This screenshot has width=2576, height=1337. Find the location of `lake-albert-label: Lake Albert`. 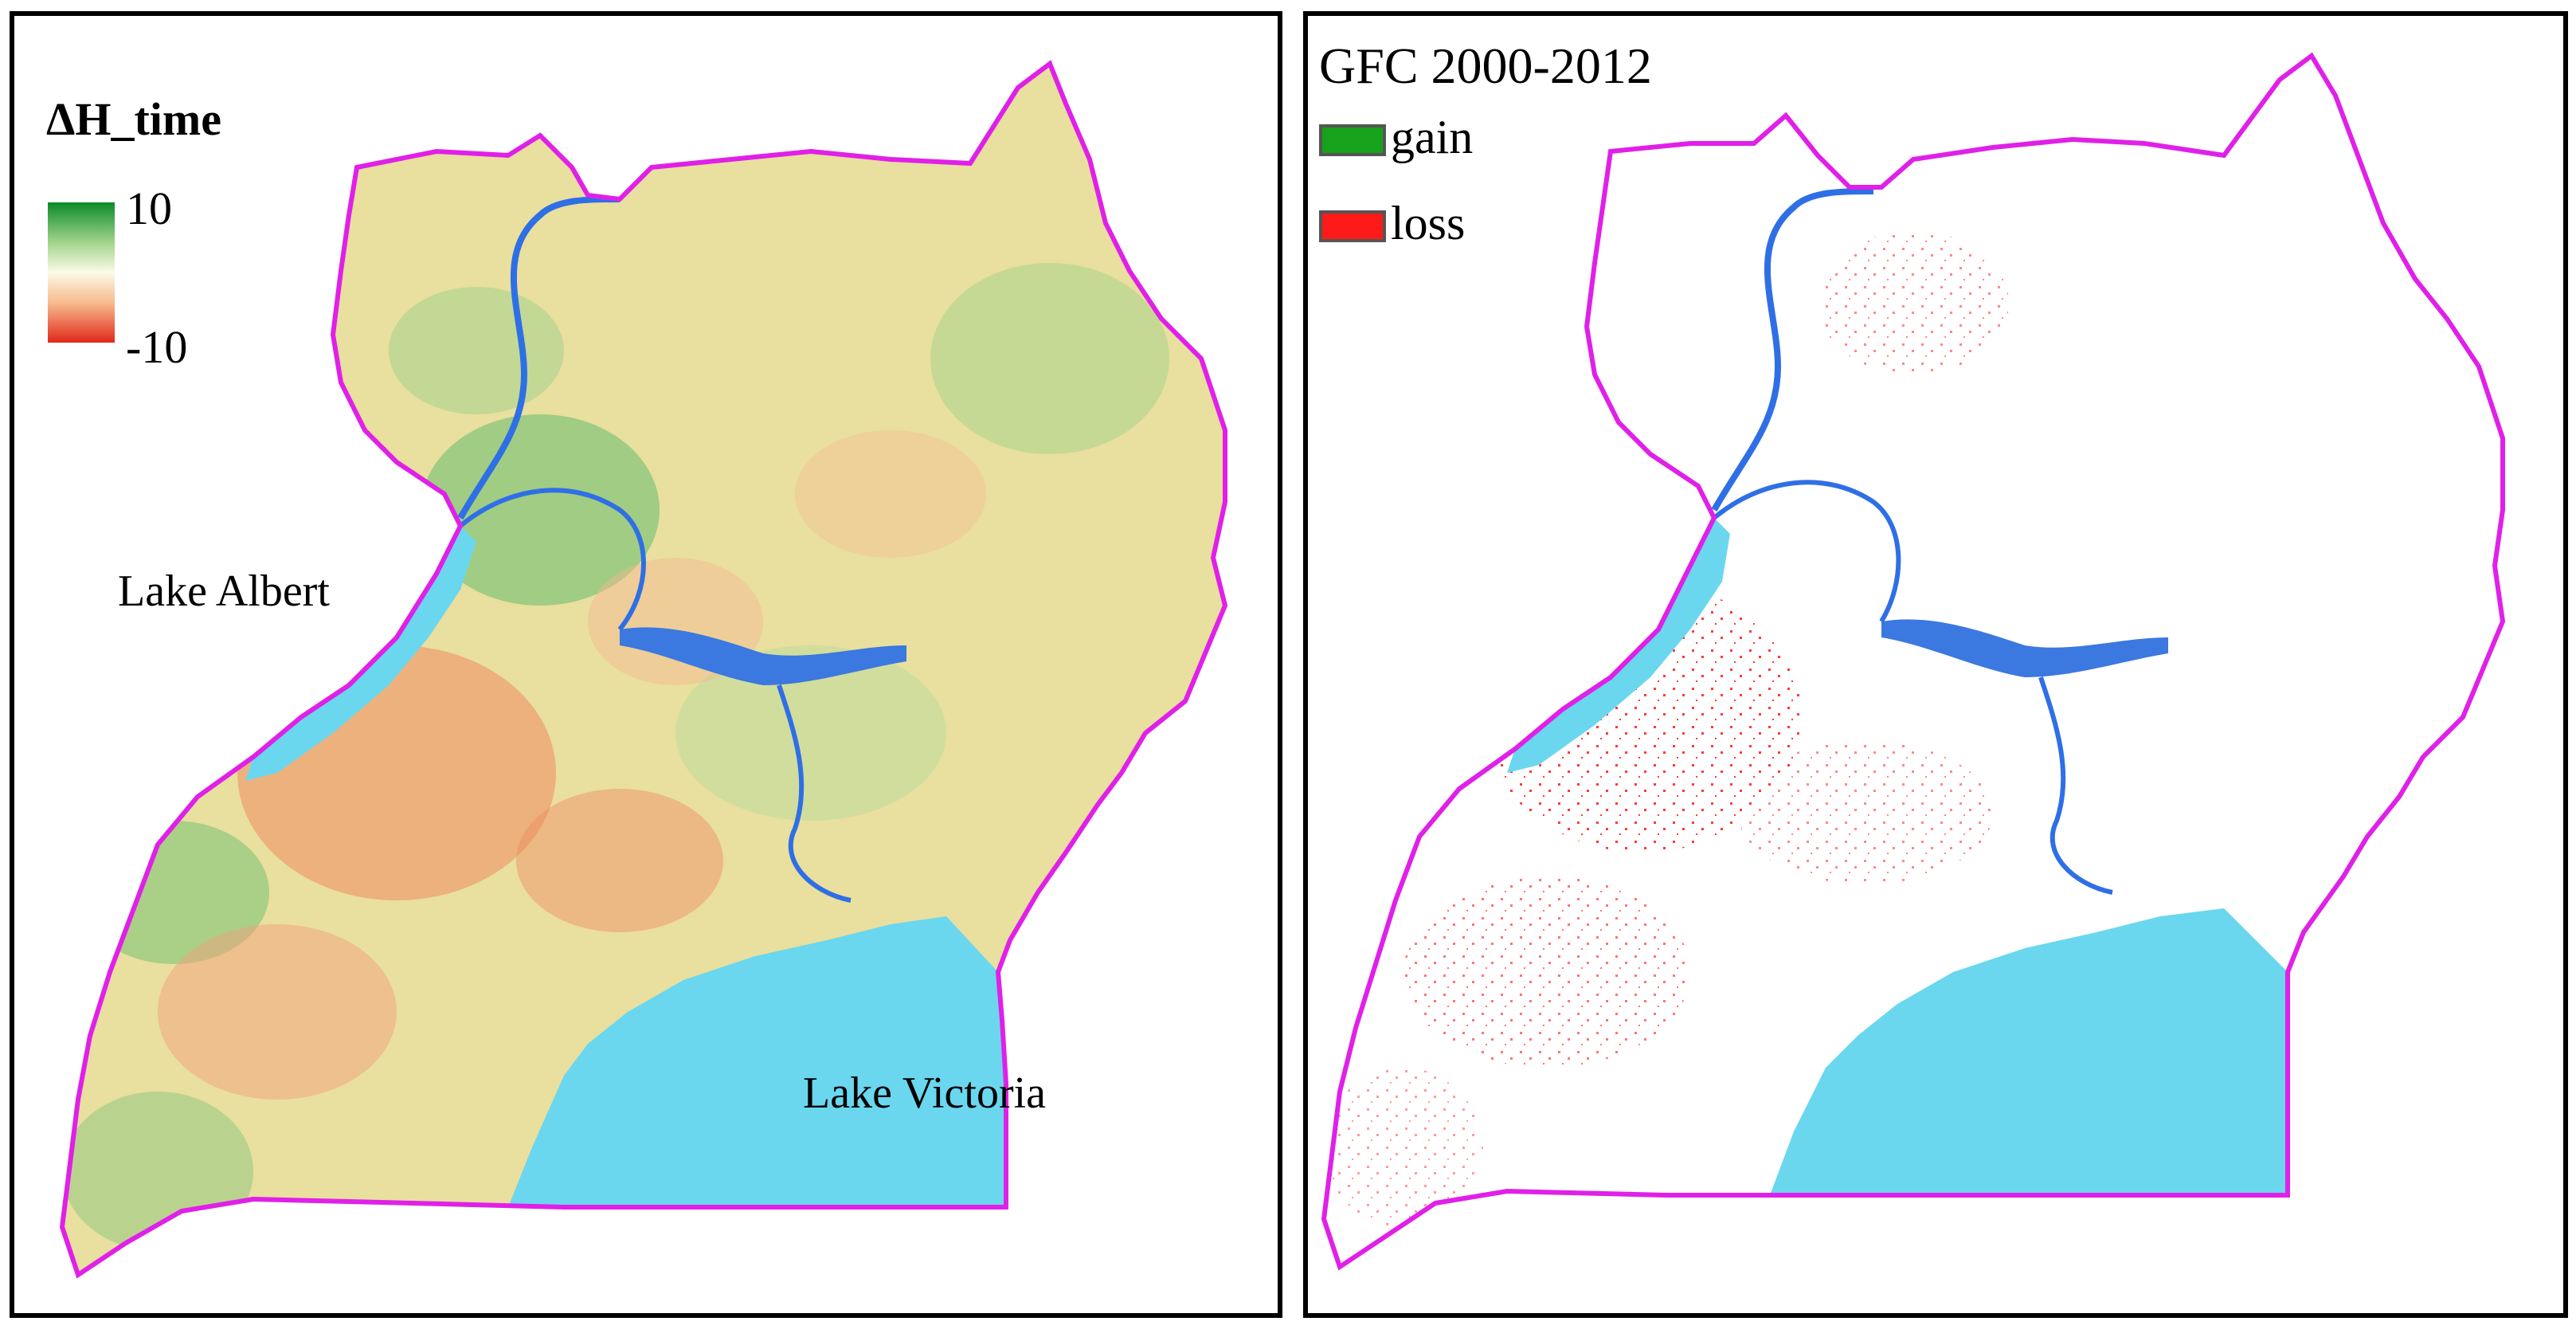

lake-albert-label: Lake Albert is located at coordinates (224, 591).